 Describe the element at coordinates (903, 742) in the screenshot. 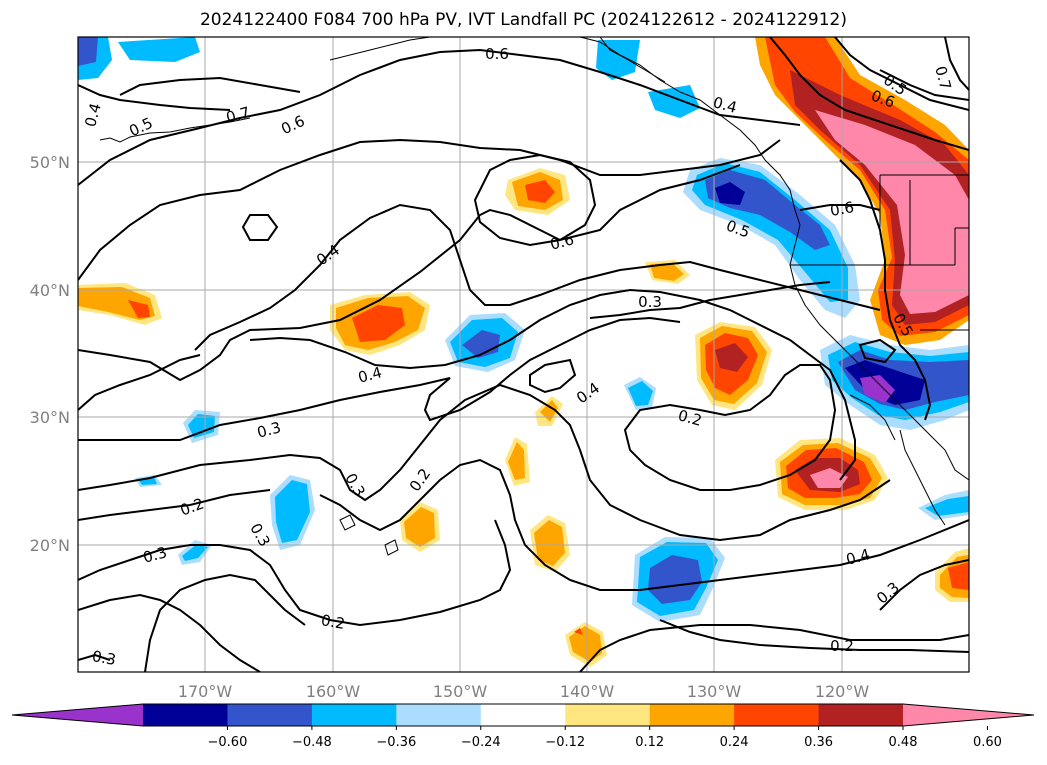

I see `colorbar-tick-label: 0.48` at that location.